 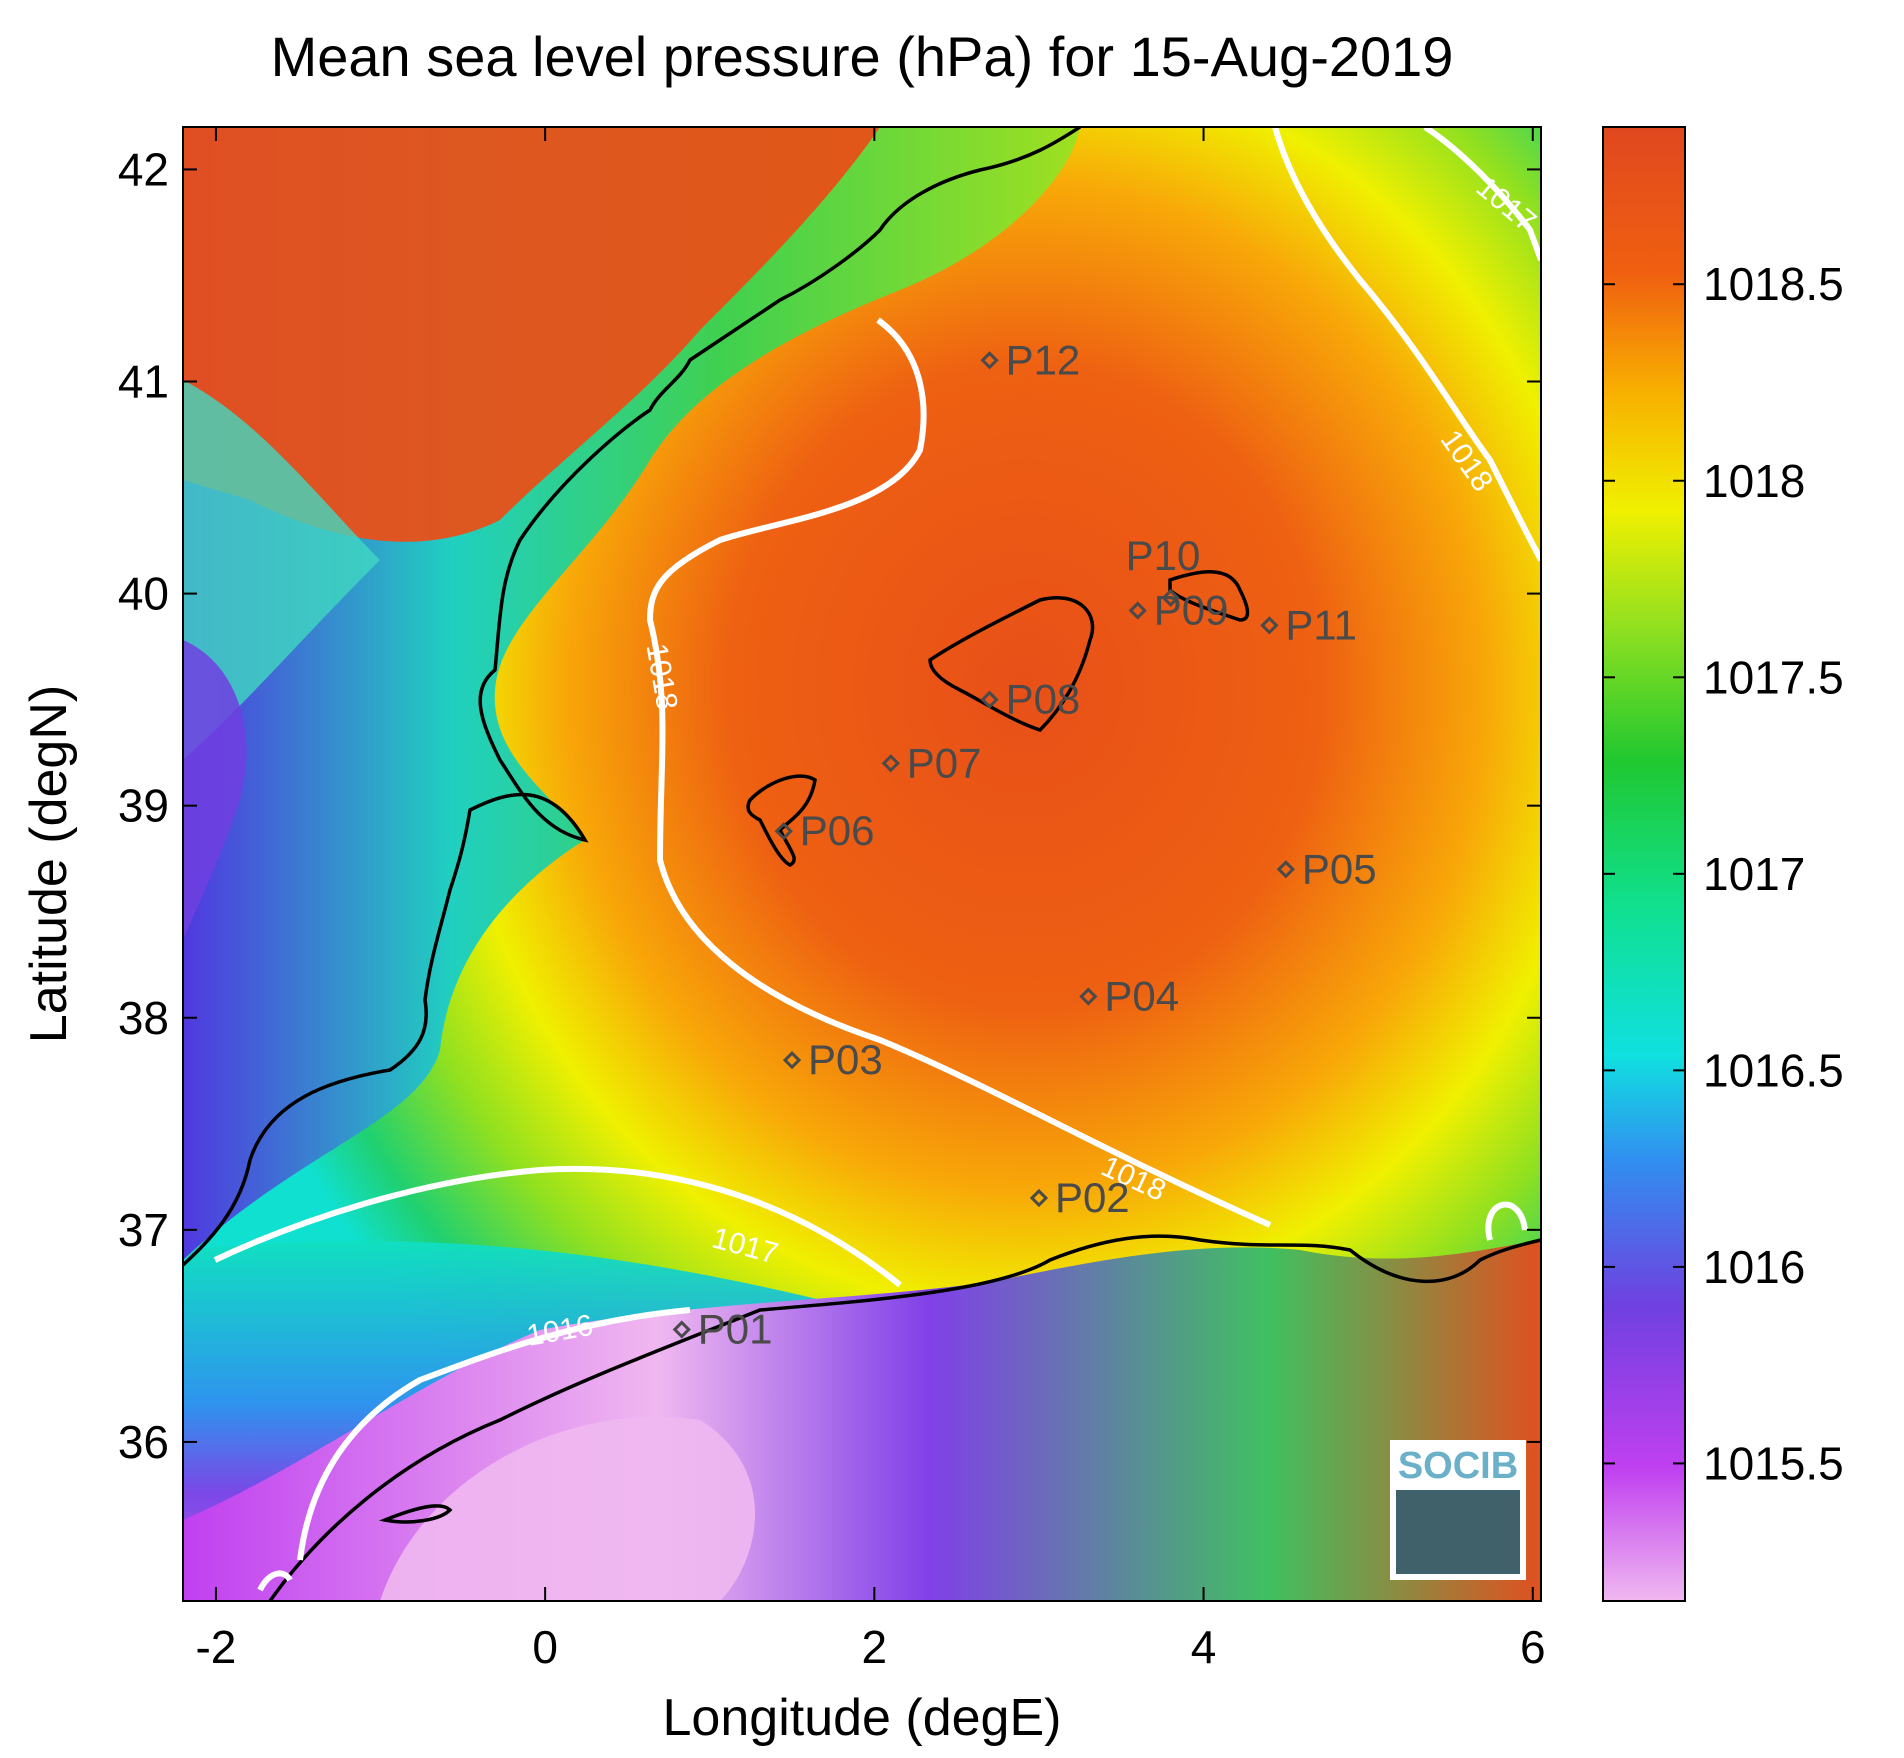 I want to click on station-marker-p08, so click(x=989, y=699).